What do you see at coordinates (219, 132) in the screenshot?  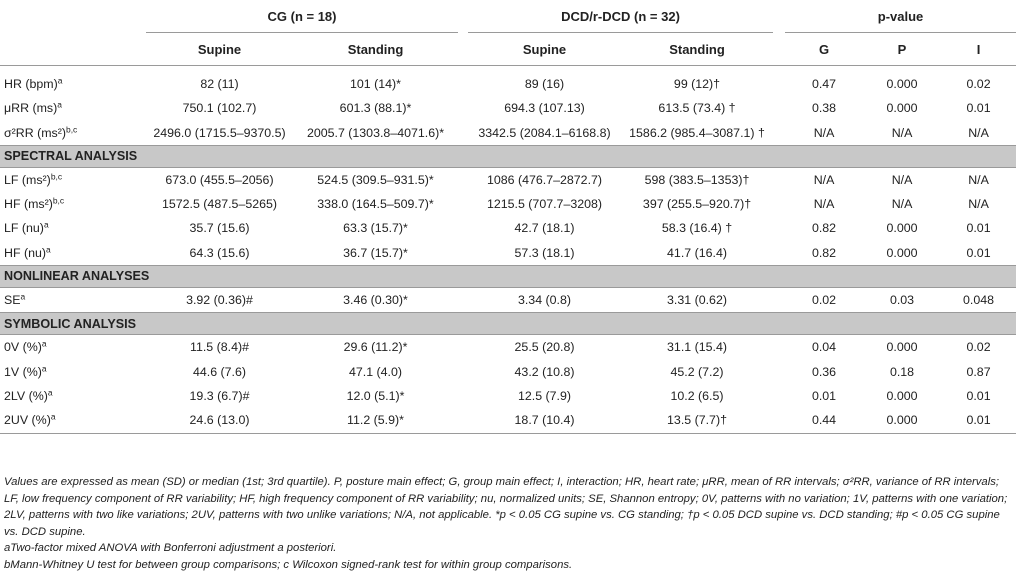 I see `cell-cg-supine: 2496.0 (1715.5–9370.5)` at bounding box center [219, 132].